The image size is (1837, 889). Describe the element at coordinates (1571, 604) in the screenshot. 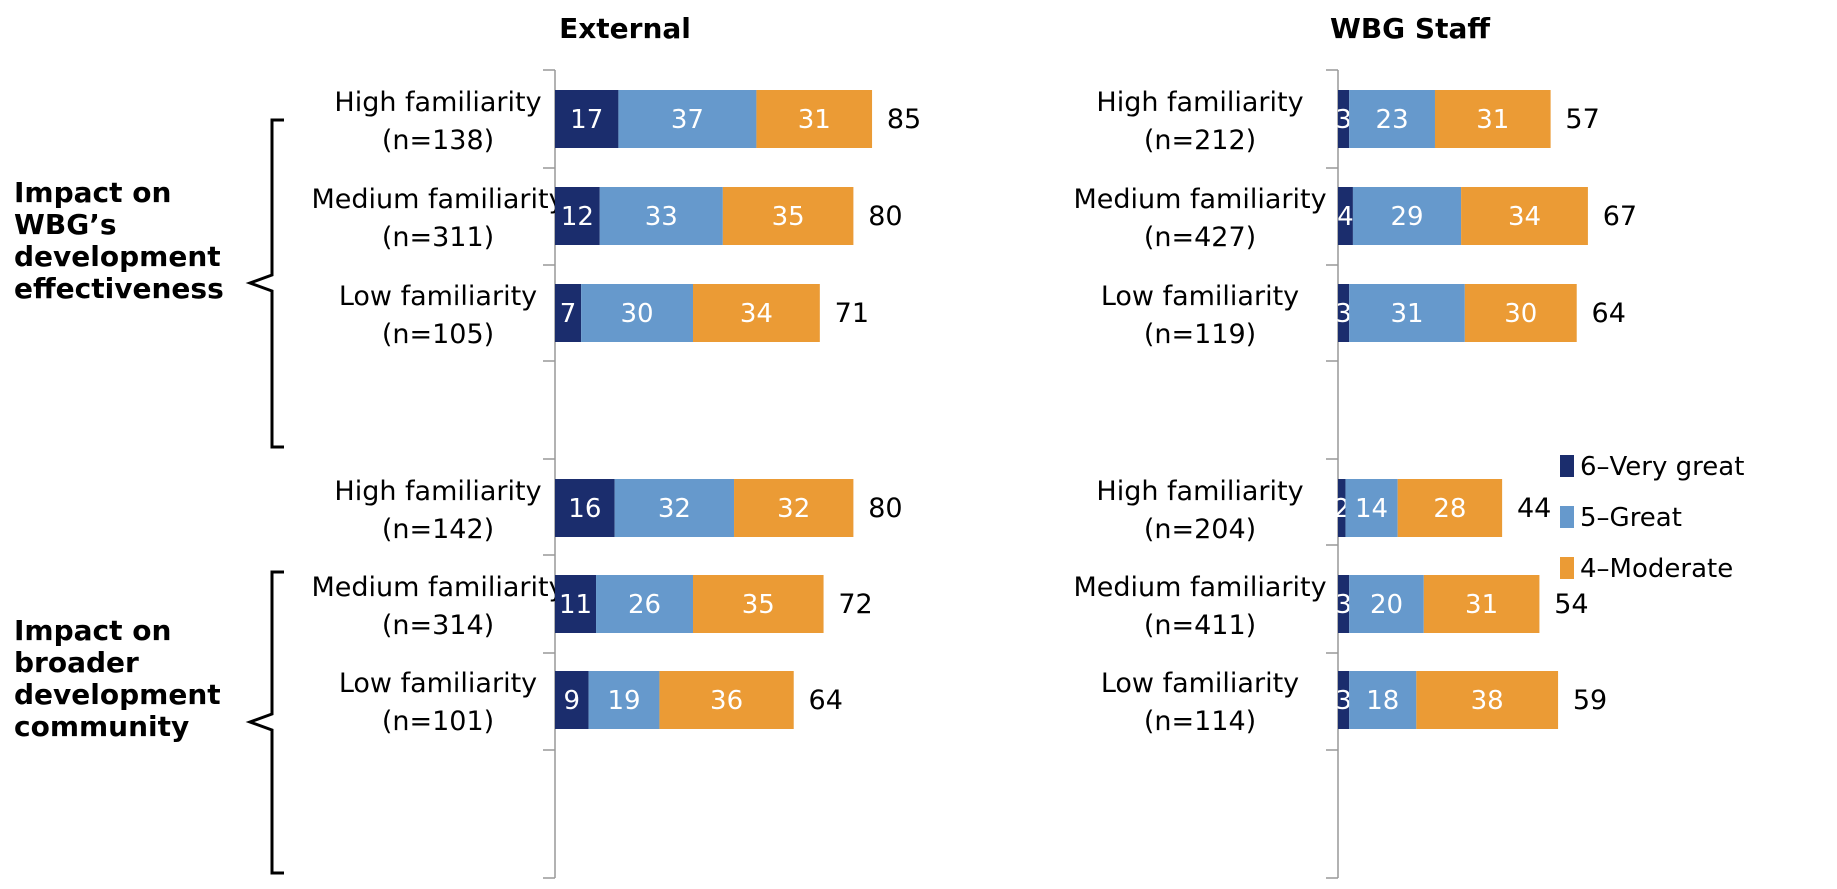

I see `bar-total-label: 54` at that location.